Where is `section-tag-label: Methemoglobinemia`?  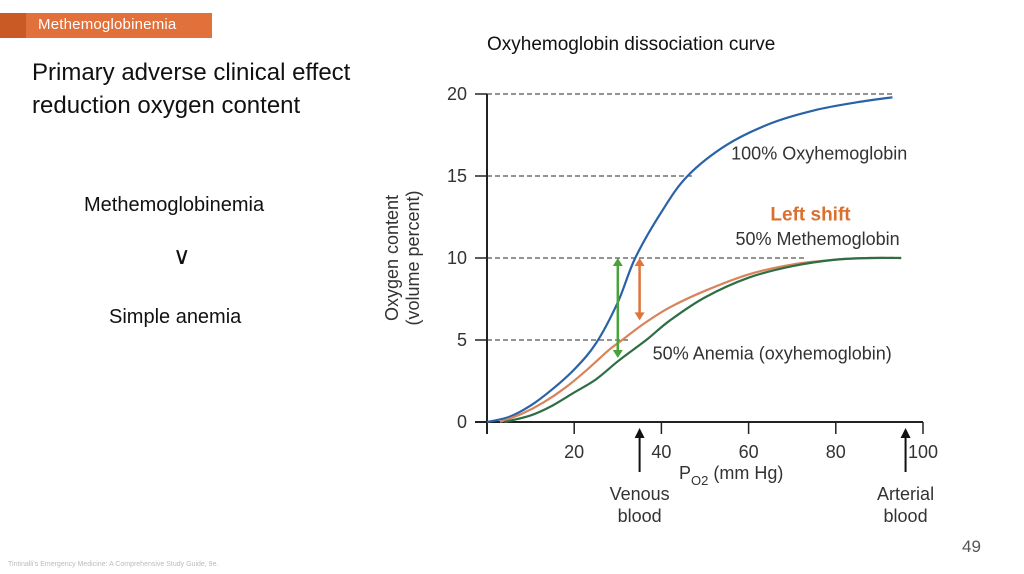
section-tag-label: Methemoglobinemia is located at coordinates (107, 24).